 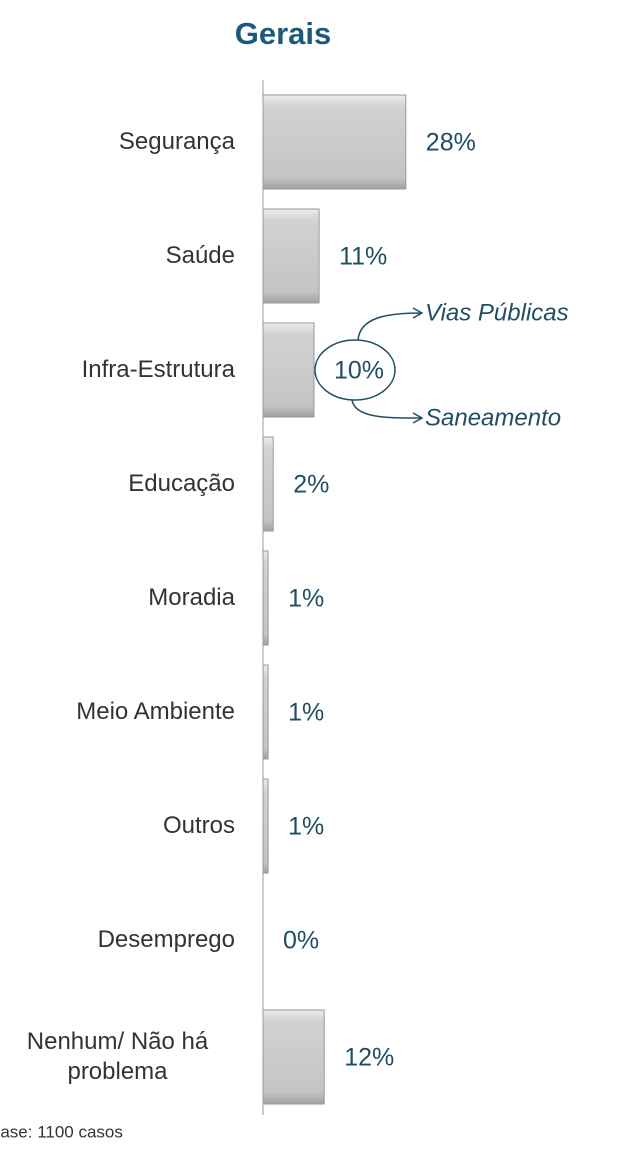 I want to click on annotation: Saneamento, so click(x=493, y=417).